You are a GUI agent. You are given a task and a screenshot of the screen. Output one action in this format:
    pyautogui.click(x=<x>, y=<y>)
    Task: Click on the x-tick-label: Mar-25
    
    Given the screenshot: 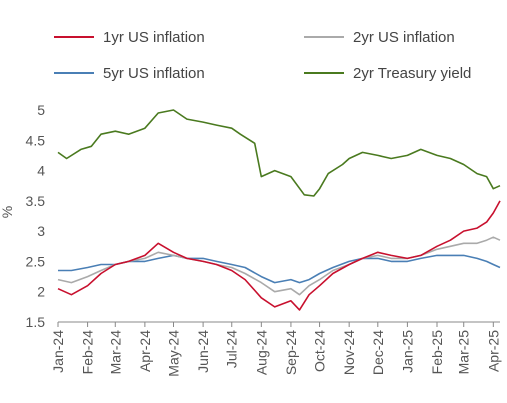 What is the action you would take?
    pyautogui.click(x=464, y=352)
    